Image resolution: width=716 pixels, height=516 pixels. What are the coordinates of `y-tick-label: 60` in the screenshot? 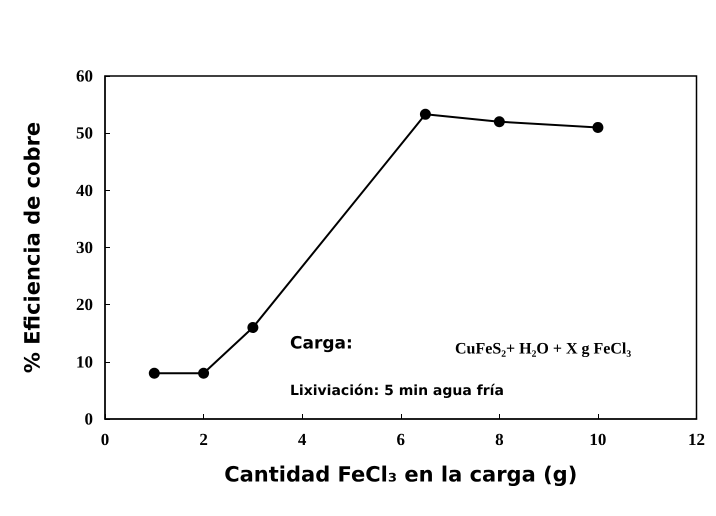 It's located at (84, 76).